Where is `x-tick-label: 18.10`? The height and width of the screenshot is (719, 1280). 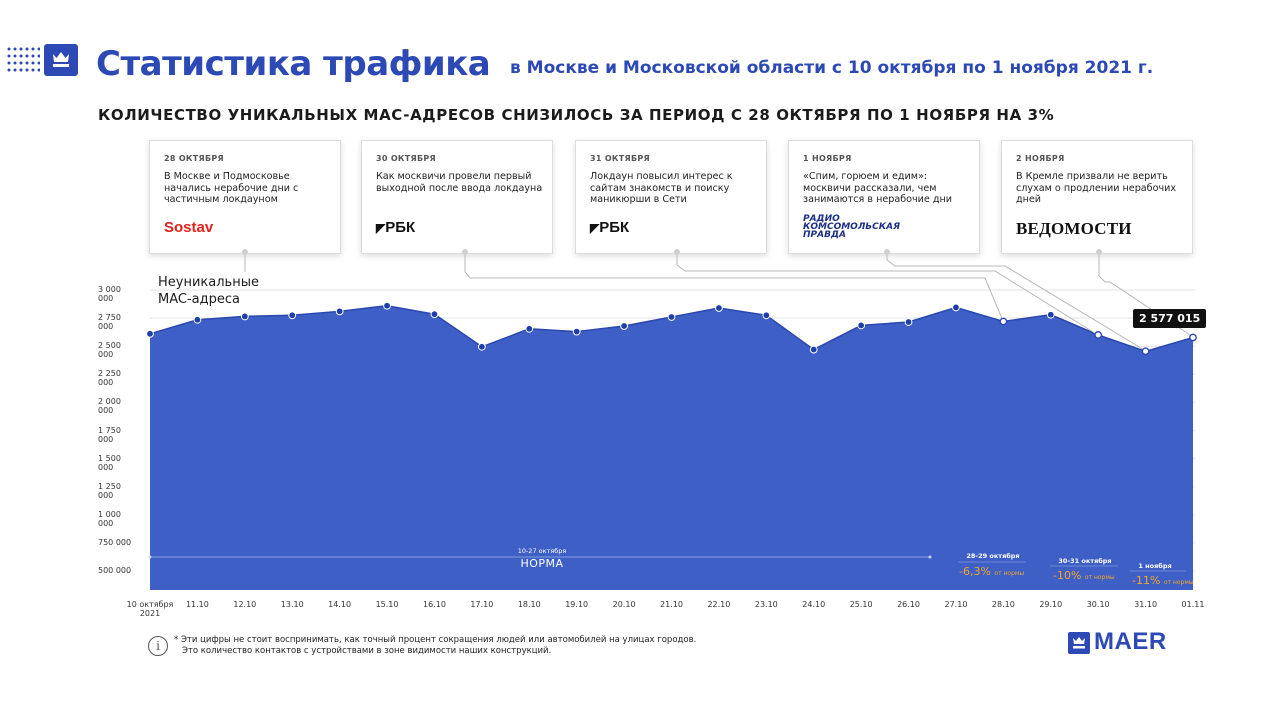
x-tick-label: 18.10 is located at coordinates (529, 604).